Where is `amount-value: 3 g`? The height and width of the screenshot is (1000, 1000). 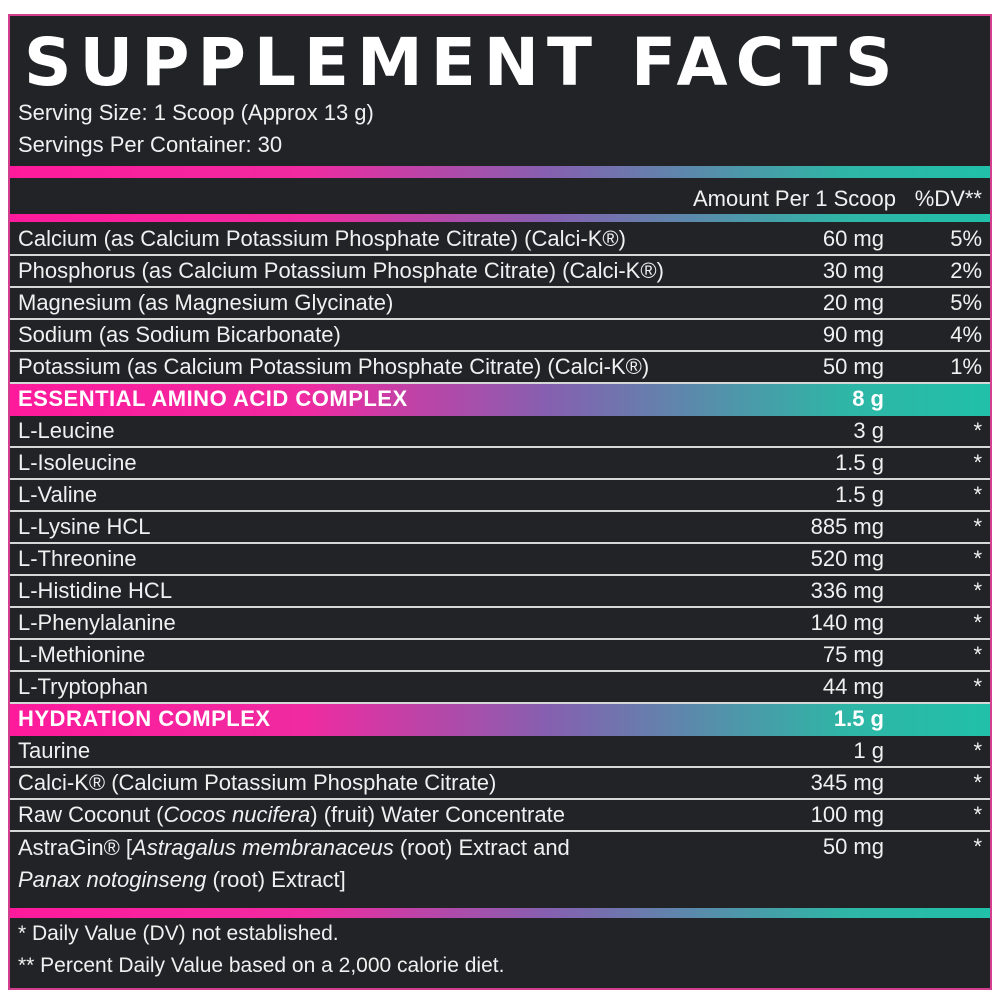
amount-value: 3 g is located at coordinates (868, 430).